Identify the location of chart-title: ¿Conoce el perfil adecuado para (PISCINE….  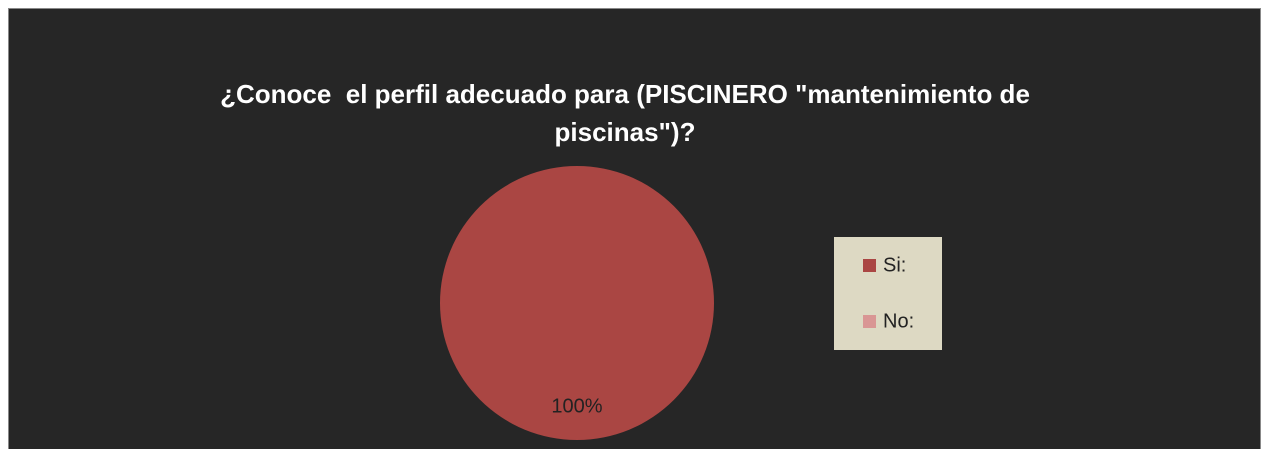
(629, 113).